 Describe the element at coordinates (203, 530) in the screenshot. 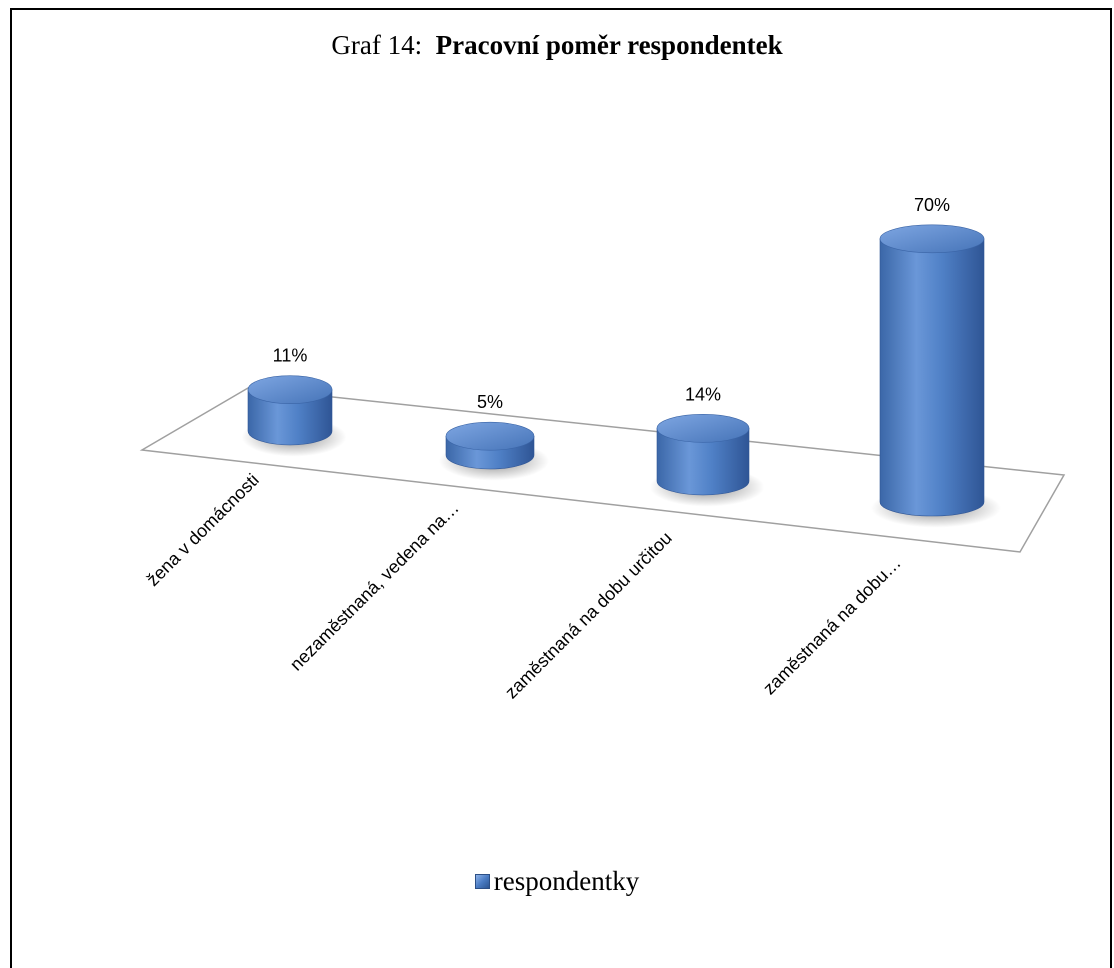

I see `category-label: žena v domácnosti` at that location.